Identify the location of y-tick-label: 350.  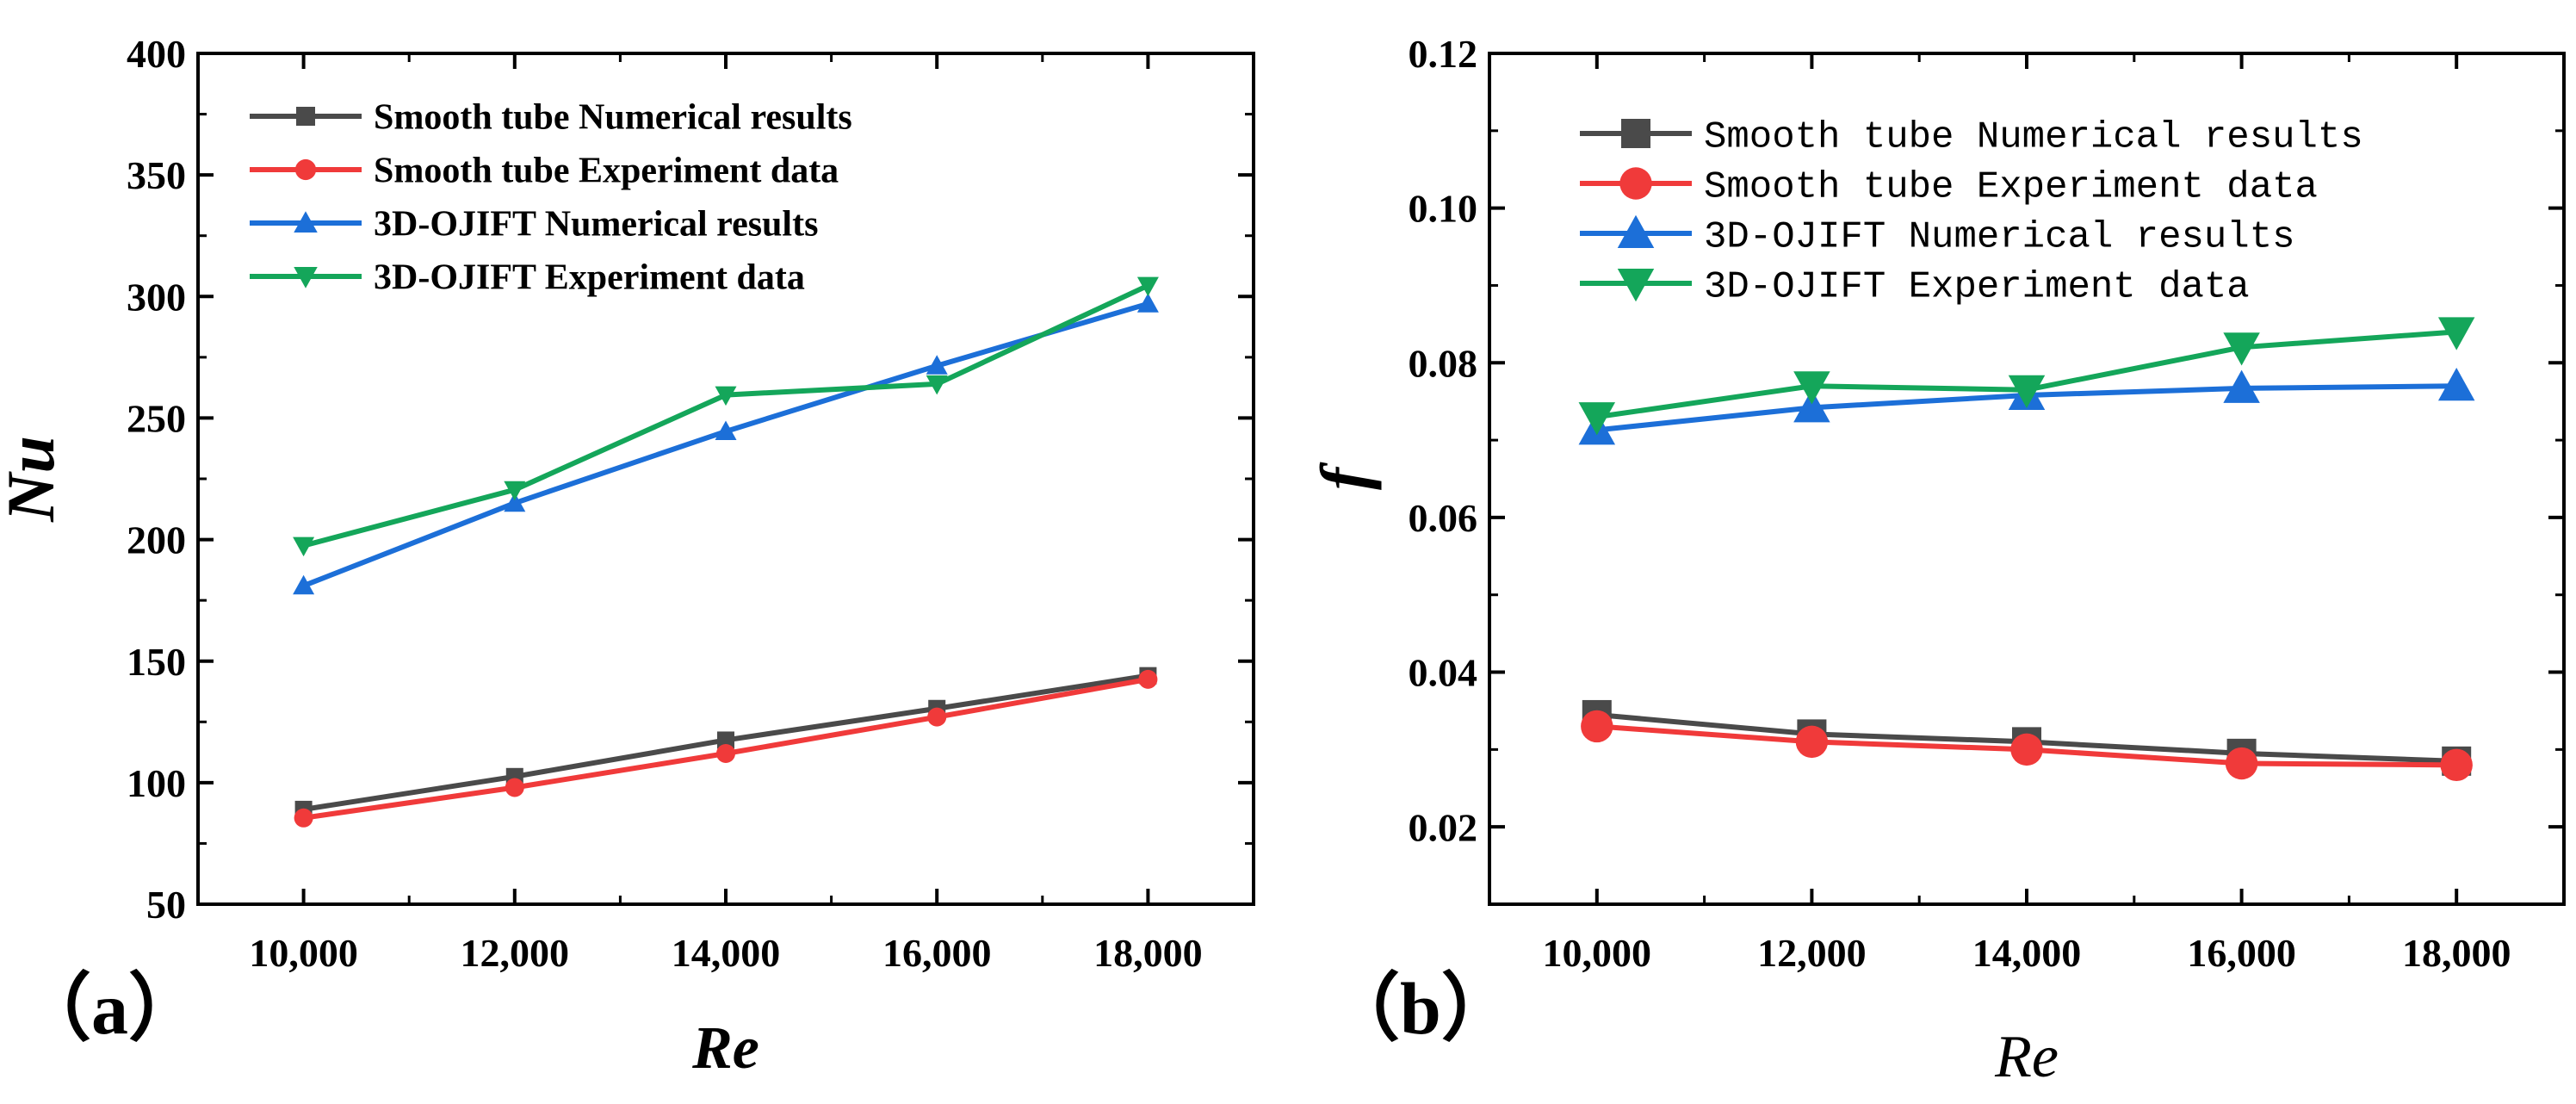
(157, 175).